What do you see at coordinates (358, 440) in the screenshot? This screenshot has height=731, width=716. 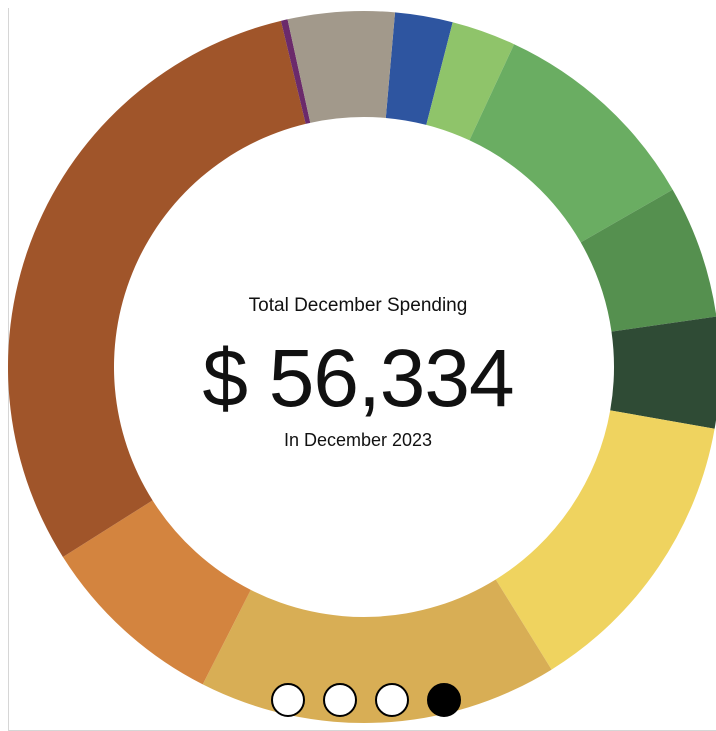 I see `period-label: In December 2023` at bounding box center [358, 440].